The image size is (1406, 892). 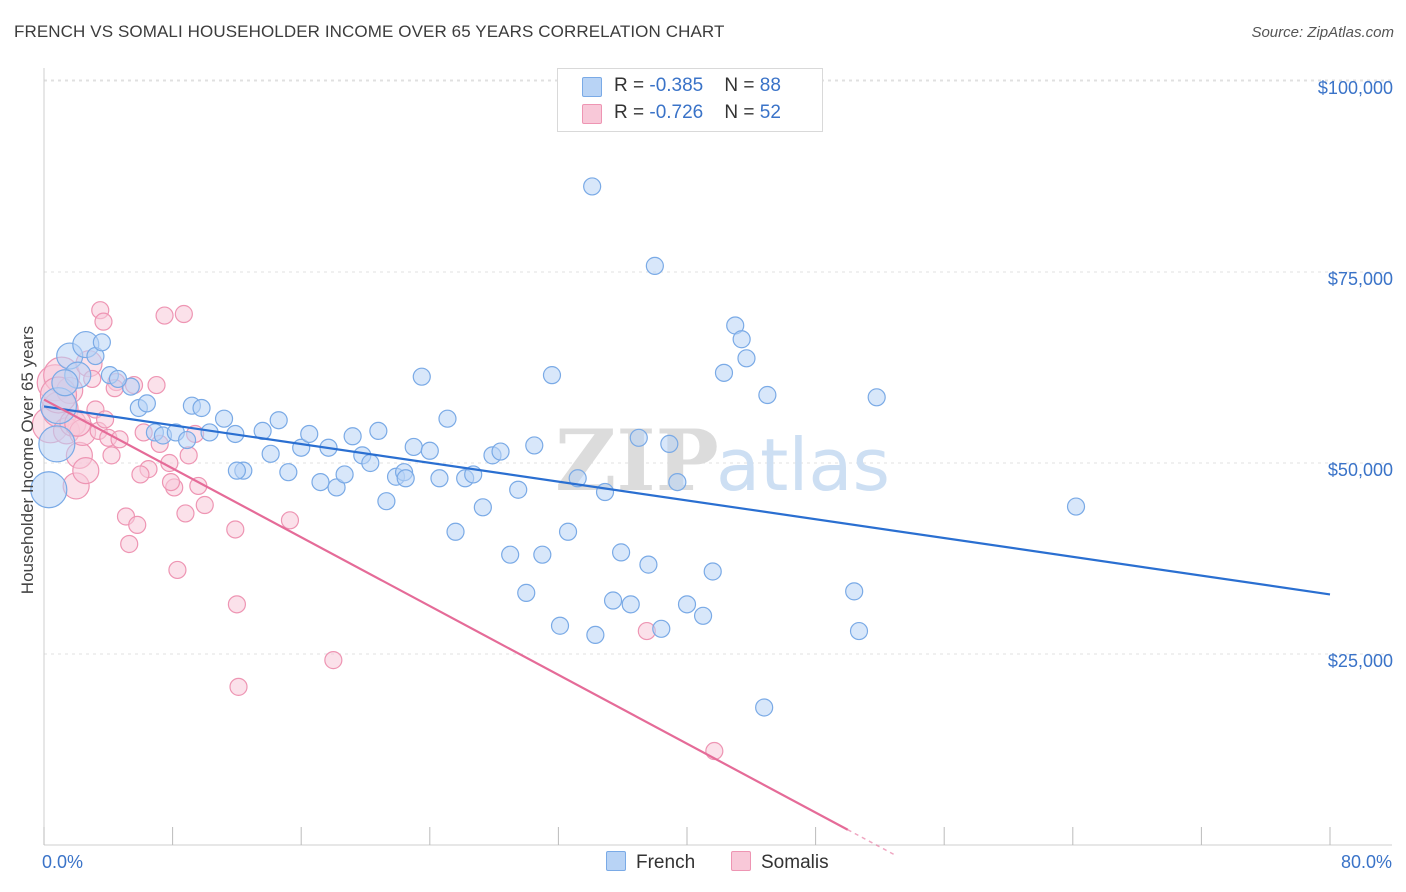 I want to click on watermark-zip: ZIP, so click(x=637, y=460).